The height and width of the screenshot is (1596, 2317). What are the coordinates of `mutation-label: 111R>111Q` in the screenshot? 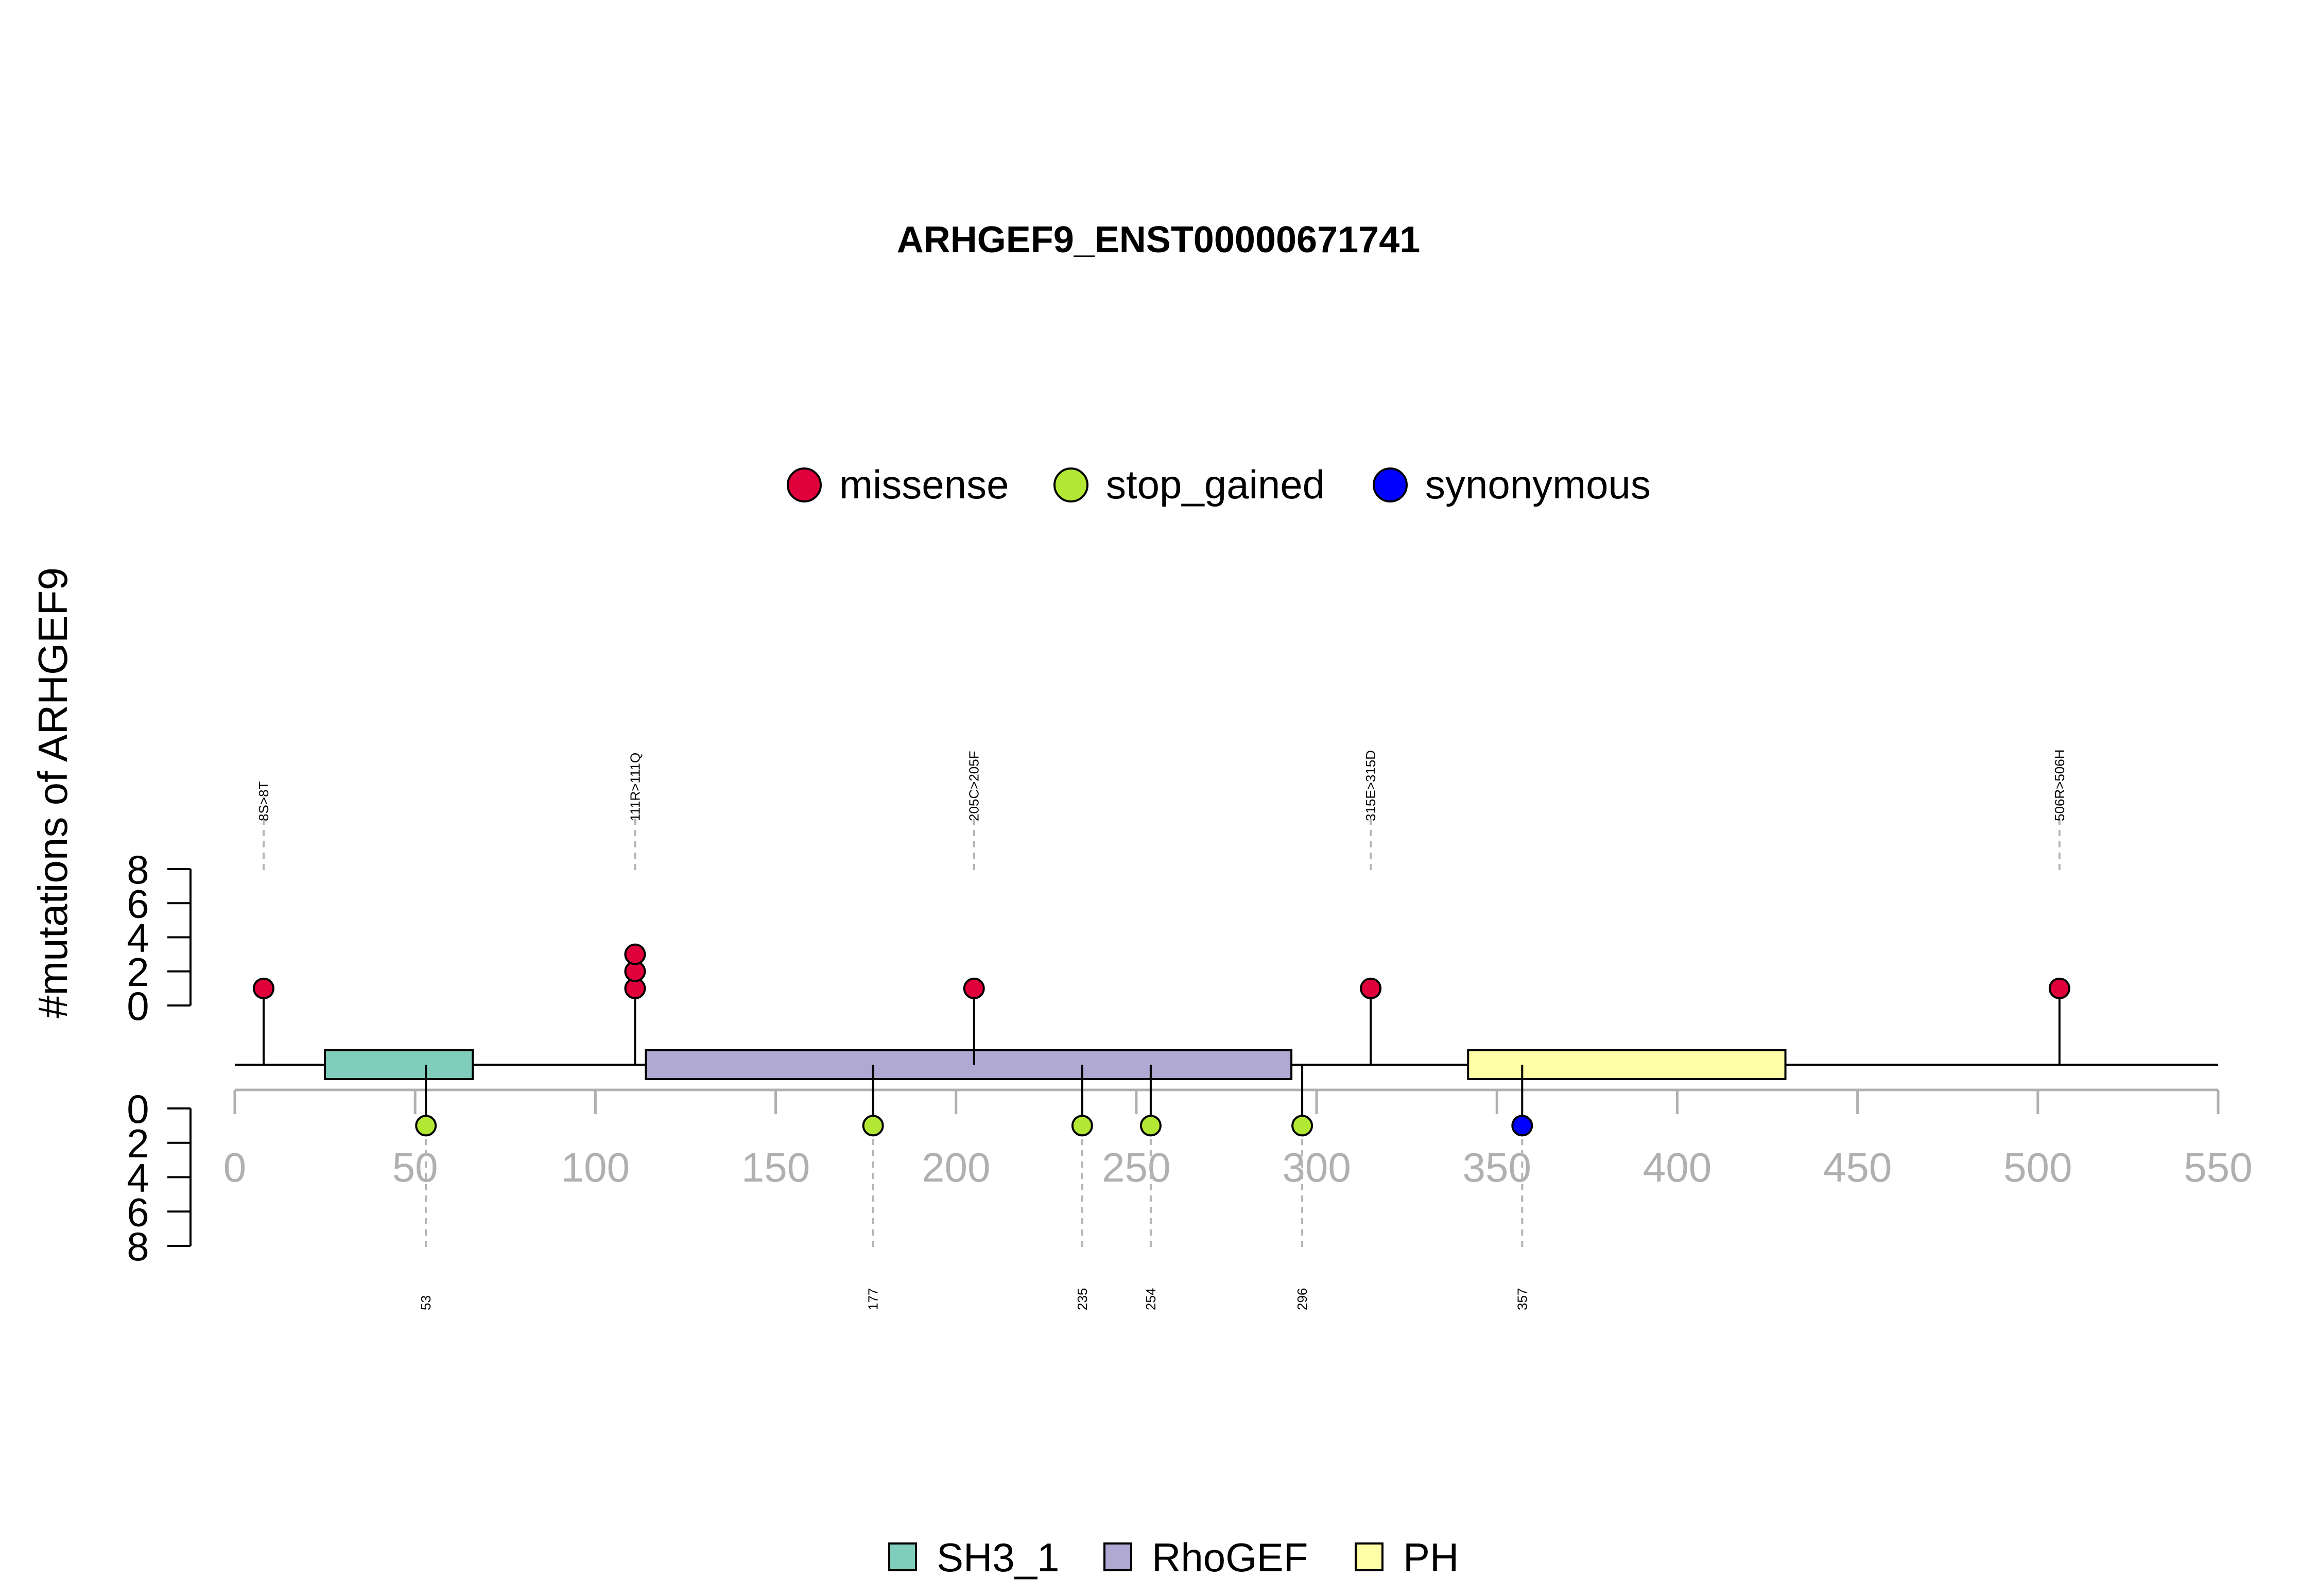 It's located at (635, 787).